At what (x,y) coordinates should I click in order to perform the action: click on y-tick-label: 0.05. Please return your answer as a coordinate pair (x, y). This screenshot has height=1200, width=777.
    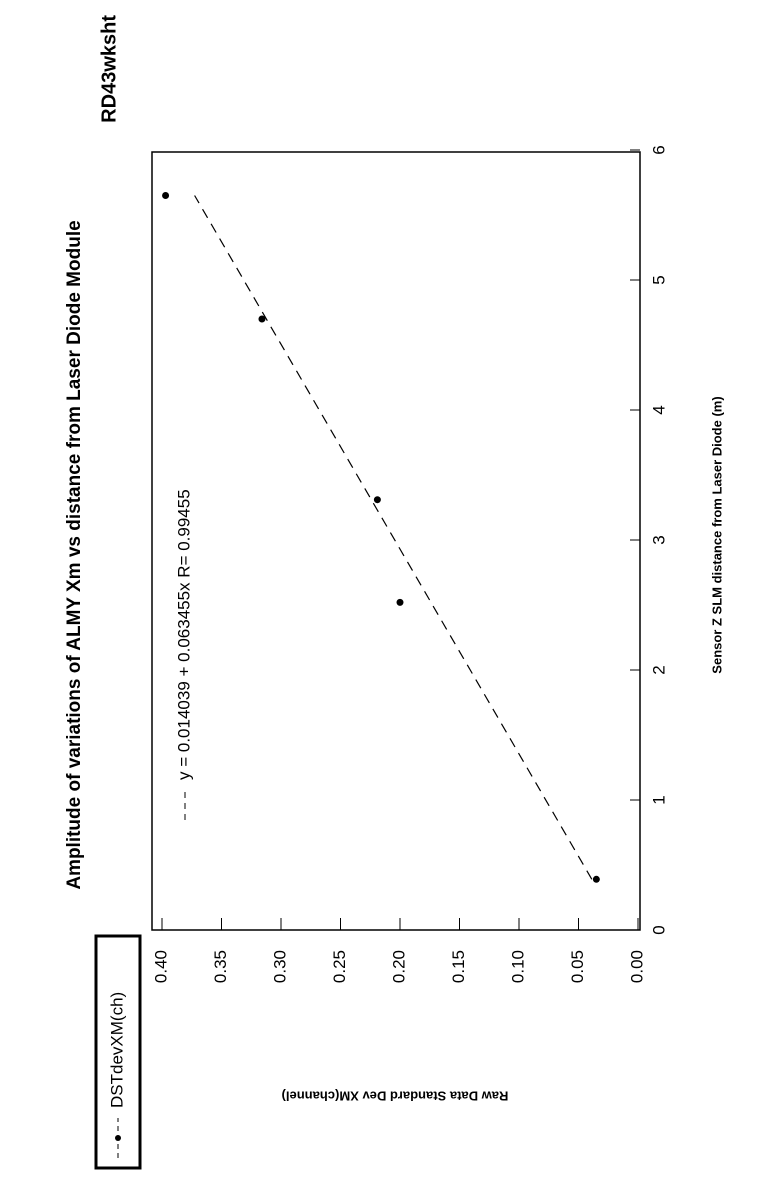
    Looking at the image, I should click on (577, 966).